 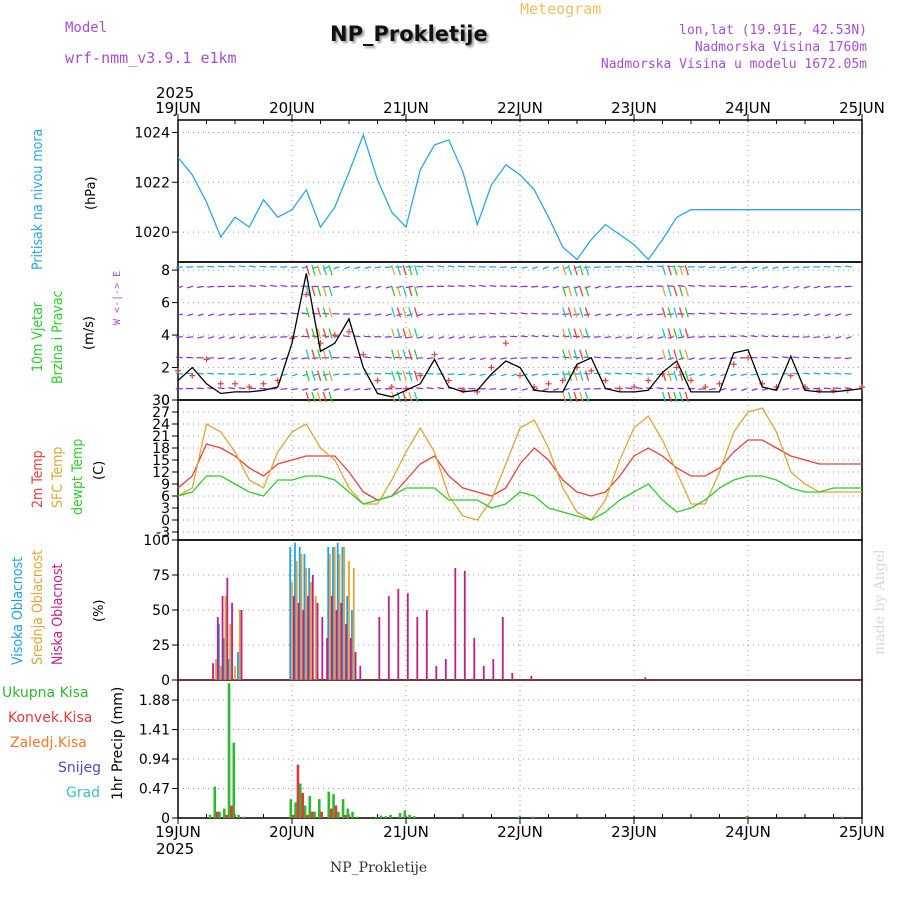 What do you see at coordinates (80, 768) in the screenshot?
I see `legend-snow: Snijeg` at bounding box center [80, 768].